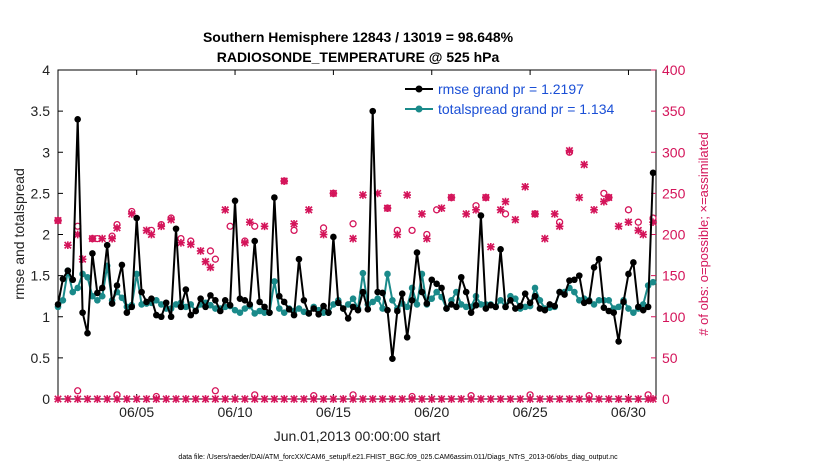 Image resolution: width=830 pixels, height=470 pixels. Describe the element at coordinates (674, 276) in the screenshot. I see `y-right-tick-label: 150` at that location.